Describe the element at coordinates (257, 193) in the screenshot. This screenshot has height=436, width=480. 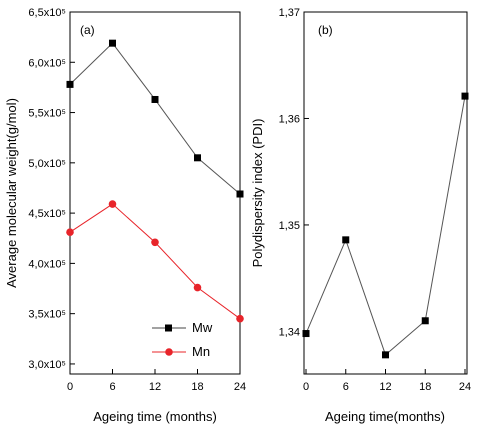
I see `panel-b-ylabel: Polydispersity index (PDI)` at that location.